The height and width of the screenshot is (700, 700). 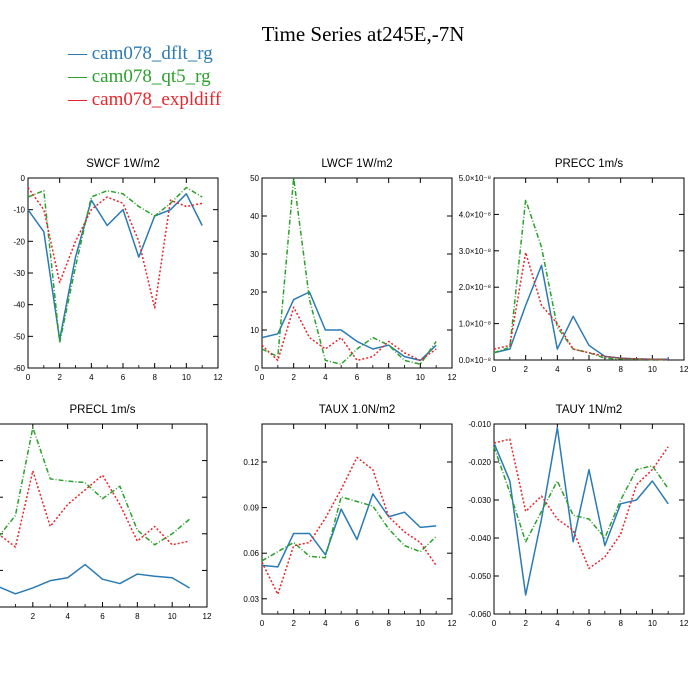 I want to click on chart-title: TAUX 1.0N/m2, so click(x=357, y=410).